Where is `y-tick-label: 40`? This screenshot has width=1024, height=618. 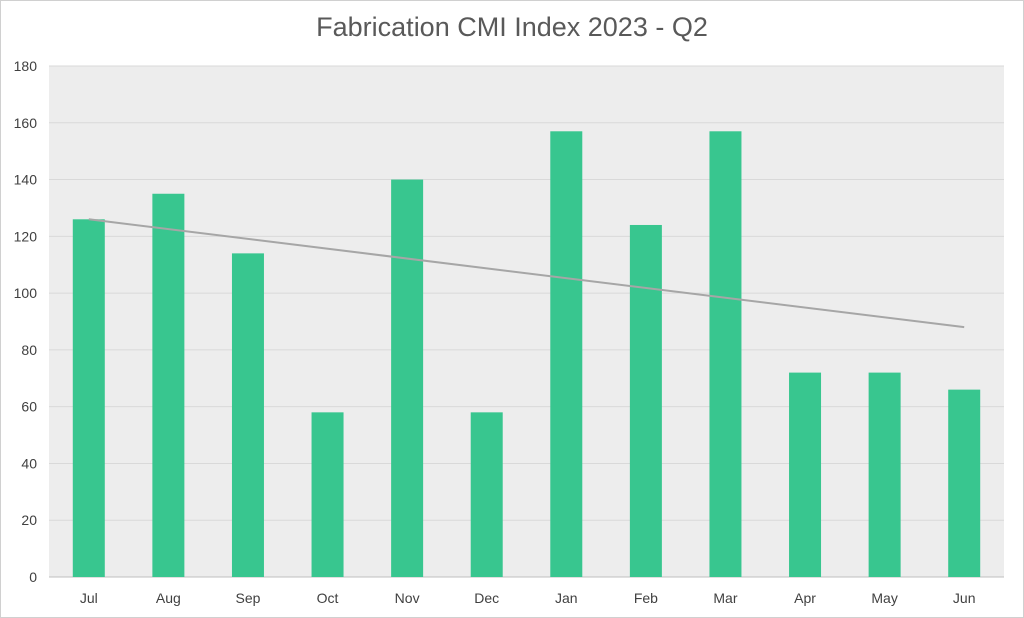 y-tick-label: 40 is located at coordinates (29, 463).